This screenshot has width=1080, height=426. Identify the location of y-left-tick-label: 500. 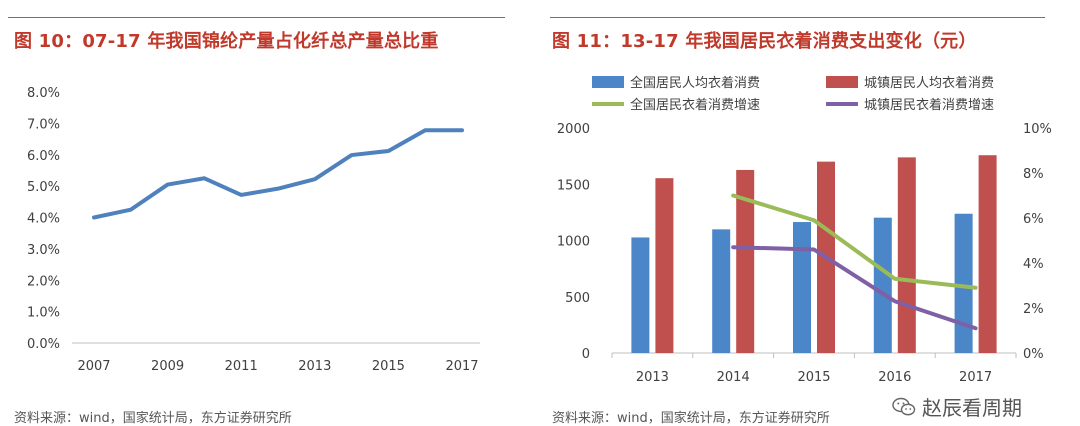
(577, 298).